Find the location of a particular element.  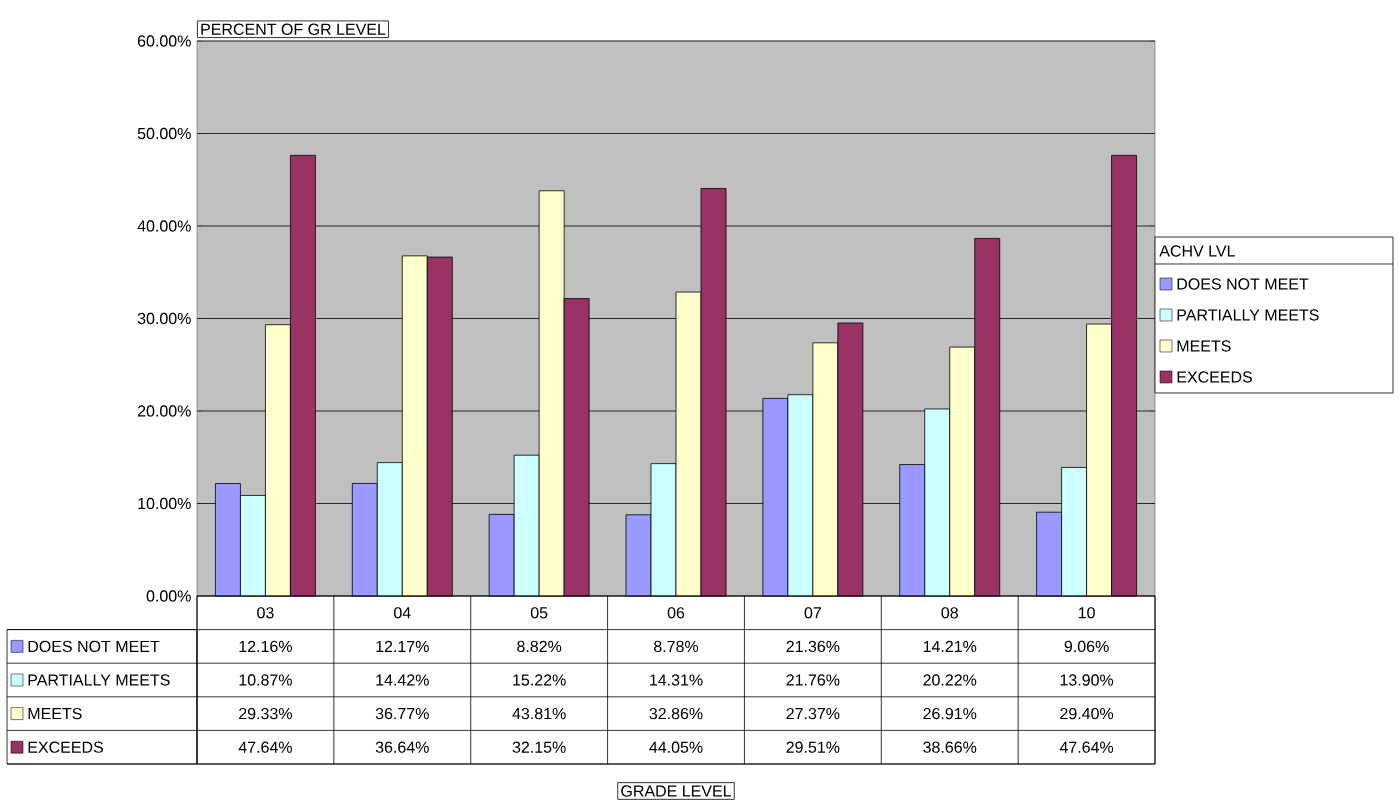

data-label: 21.76% is located at coordinates (813, 680).